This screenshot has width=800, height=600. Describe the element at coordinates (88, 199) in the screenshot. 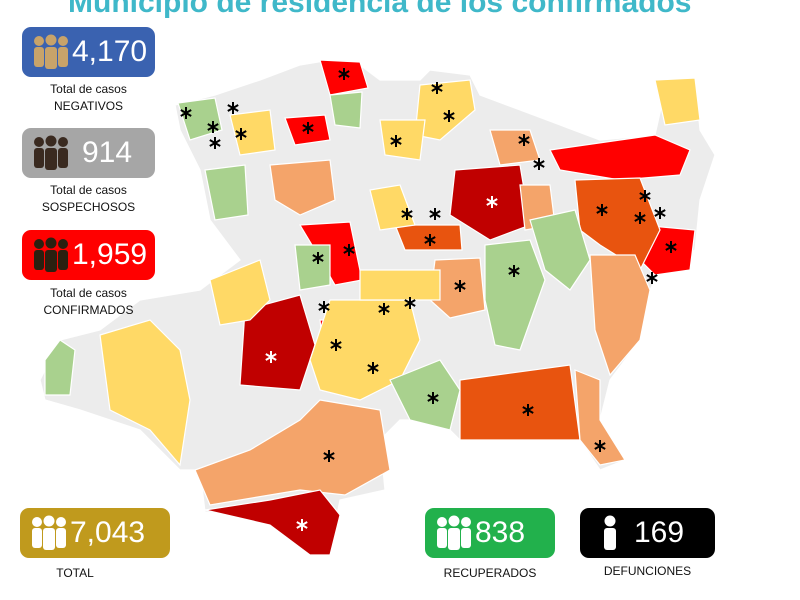

I see `card-caption: Total de casos SOSPECHOSOS` at that location.